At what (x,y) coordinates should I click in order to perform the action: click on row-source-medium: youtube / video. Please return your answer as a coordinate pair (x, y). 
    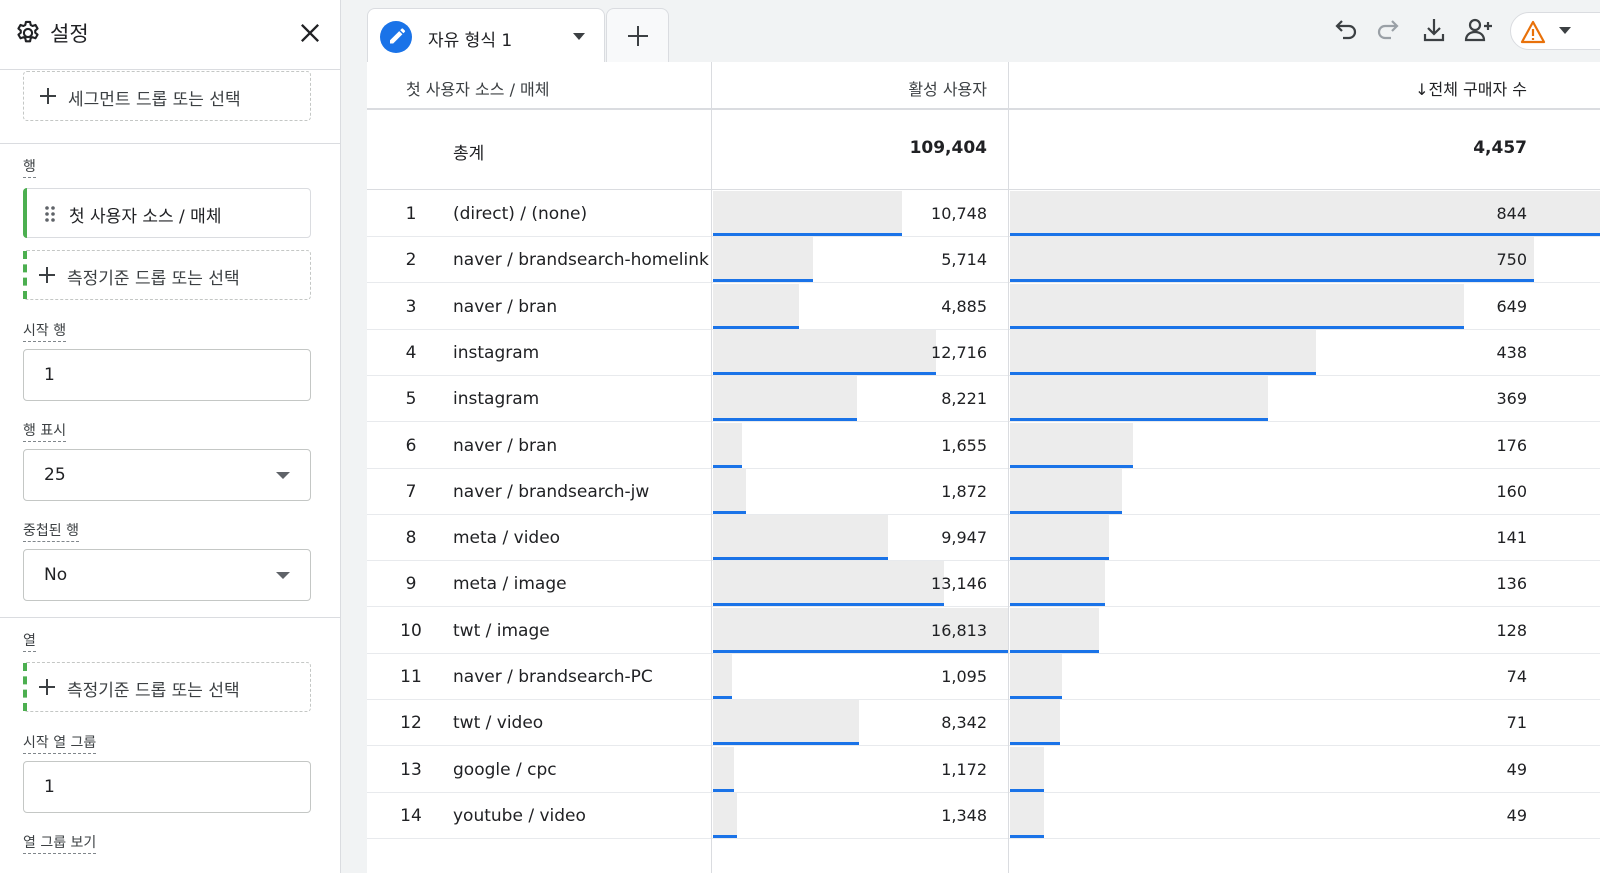
    Looking at the image, I should click on (519, 815).